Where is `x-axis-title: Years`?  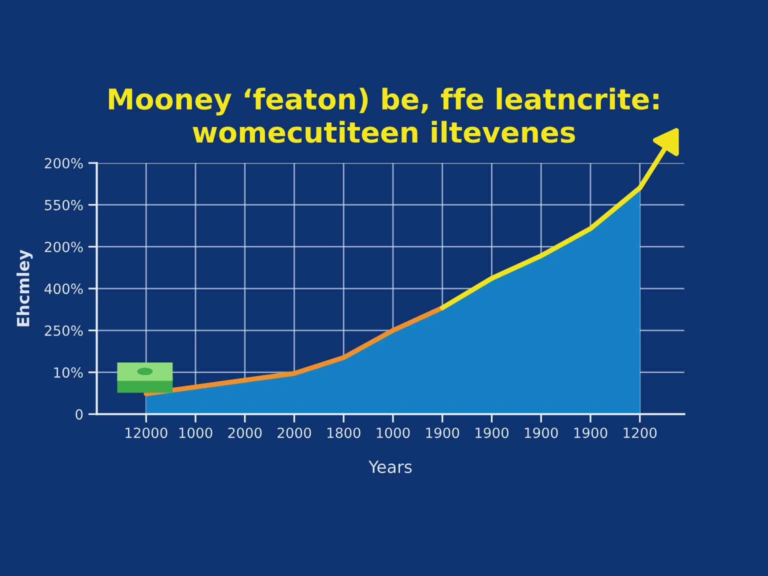 x-axis-title: Years is located at coordinates (390, 467).